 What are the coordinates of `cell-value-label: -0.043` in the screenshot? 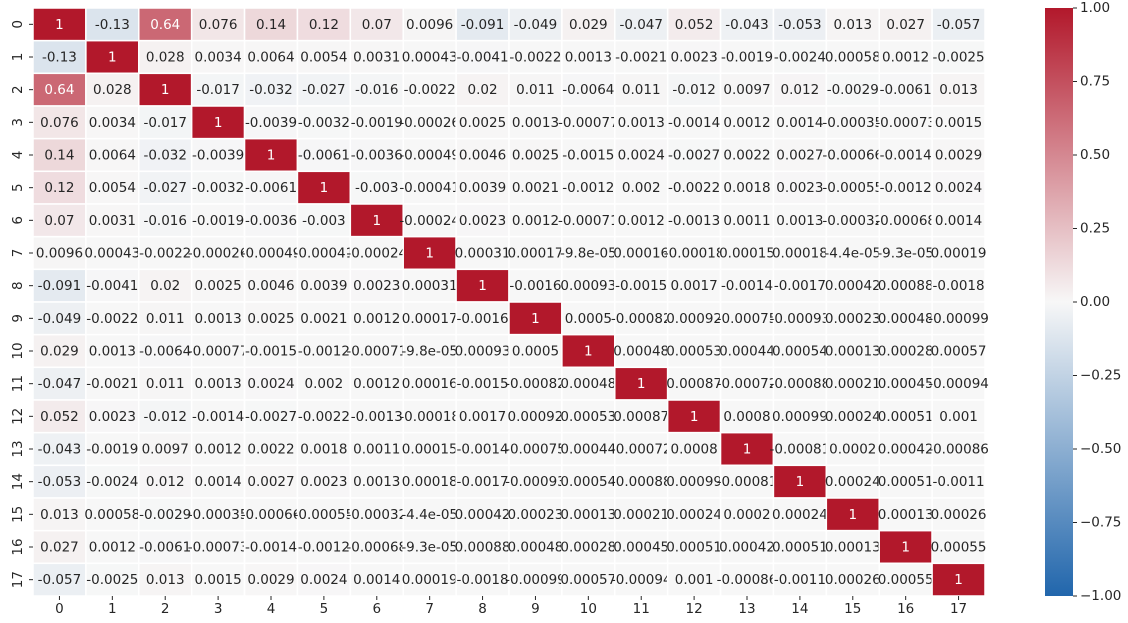 It's located at (747, 25).